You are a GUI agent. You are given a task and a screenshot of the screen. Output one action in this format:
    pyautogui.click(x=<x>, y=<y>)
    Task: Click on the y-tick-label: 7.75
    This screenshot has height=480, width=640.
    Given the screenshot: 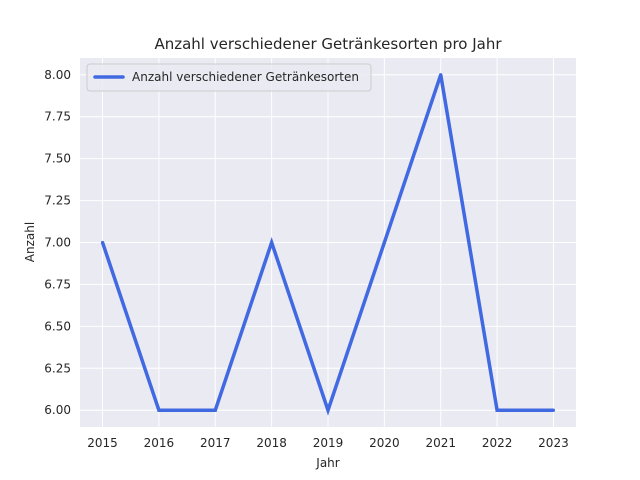 What is the action you would take?
    pyautogui.click(x=57, y=117)
    